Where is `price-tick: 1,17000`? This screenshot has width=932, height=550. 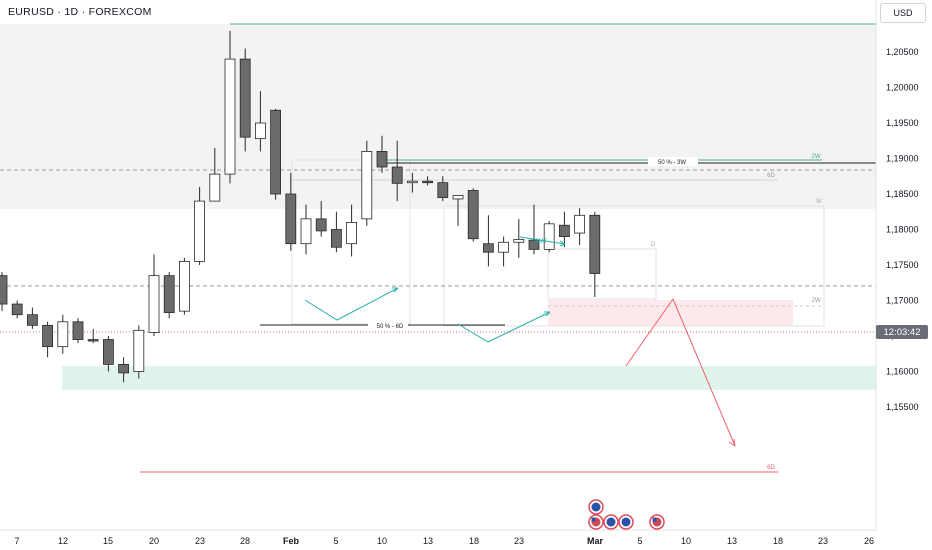
price-tick: 1,17000 is located at coordinates (902, 301).